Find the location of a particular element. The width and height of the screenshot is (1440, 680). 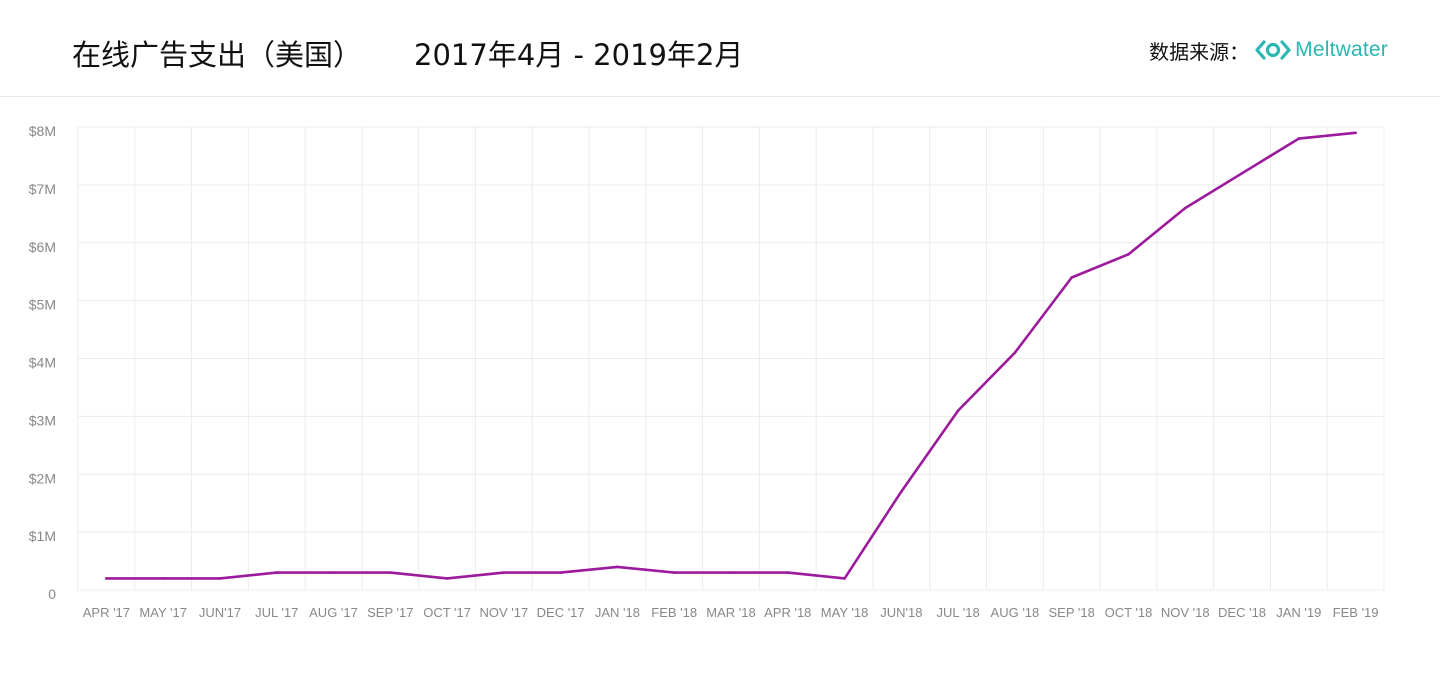

y-tick-label: $5M is located at coordinates (42, 305).